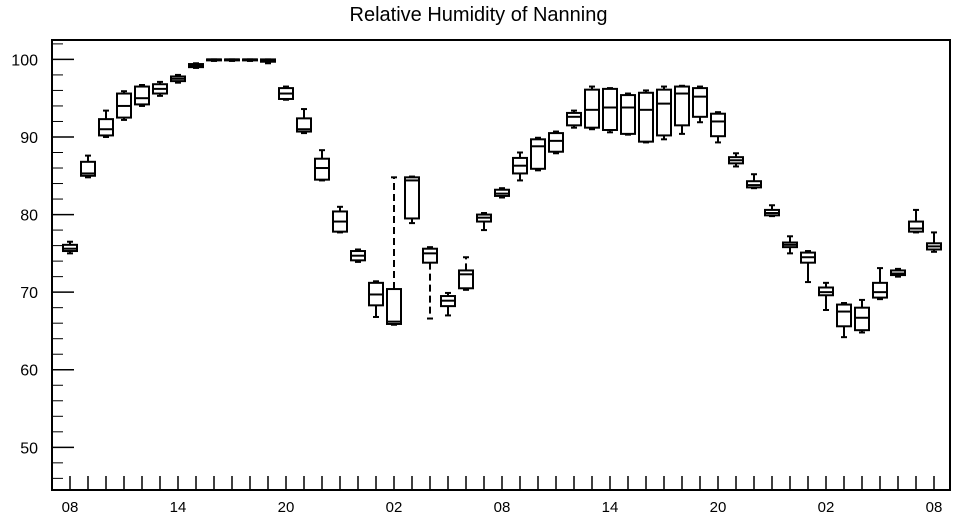 This screenshot has height=520, width=957. Describe the element at coordinates (29, 371) in the screenshot. I see `y-tick-label: 60` at that location.